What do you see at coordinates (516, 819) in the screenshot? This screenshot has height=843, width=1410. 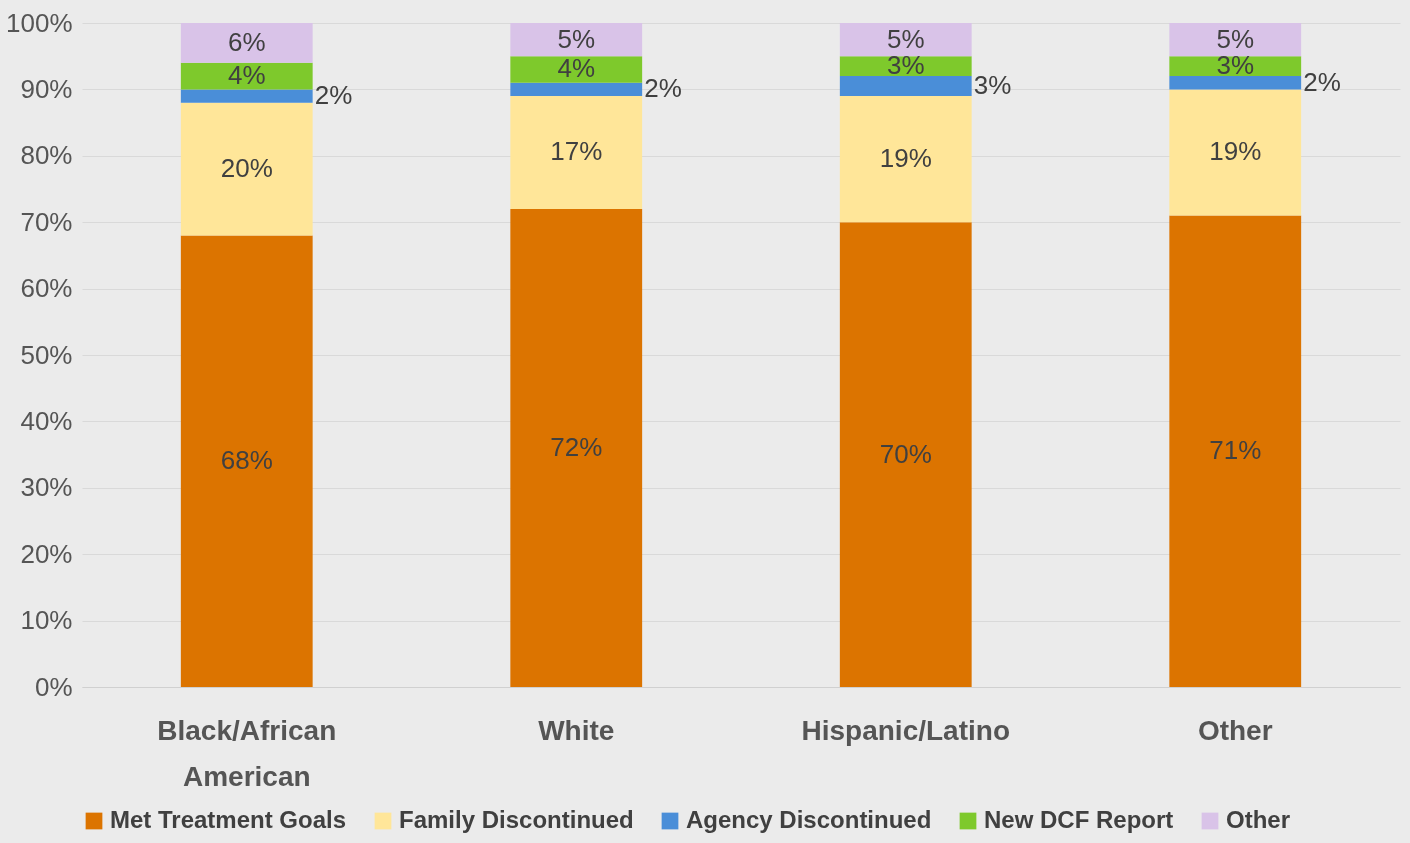 I see `legend-label: Family Discontinued` at bounding box center [516, 819].